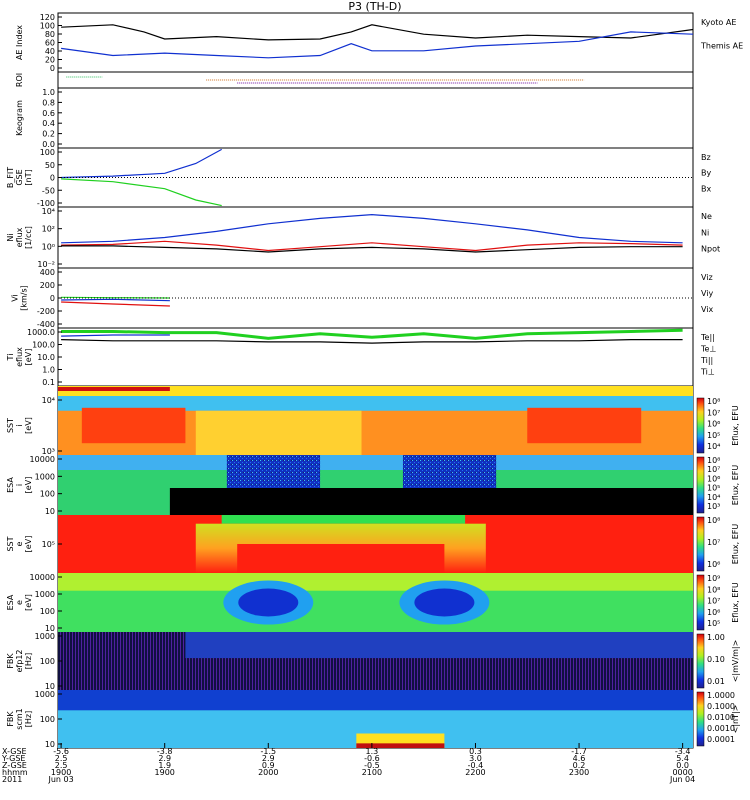  What do you see at coordinates (50, 628) in the screenshot?
I see `esa2-tick-label: 10` at bounding box center [50, 628].